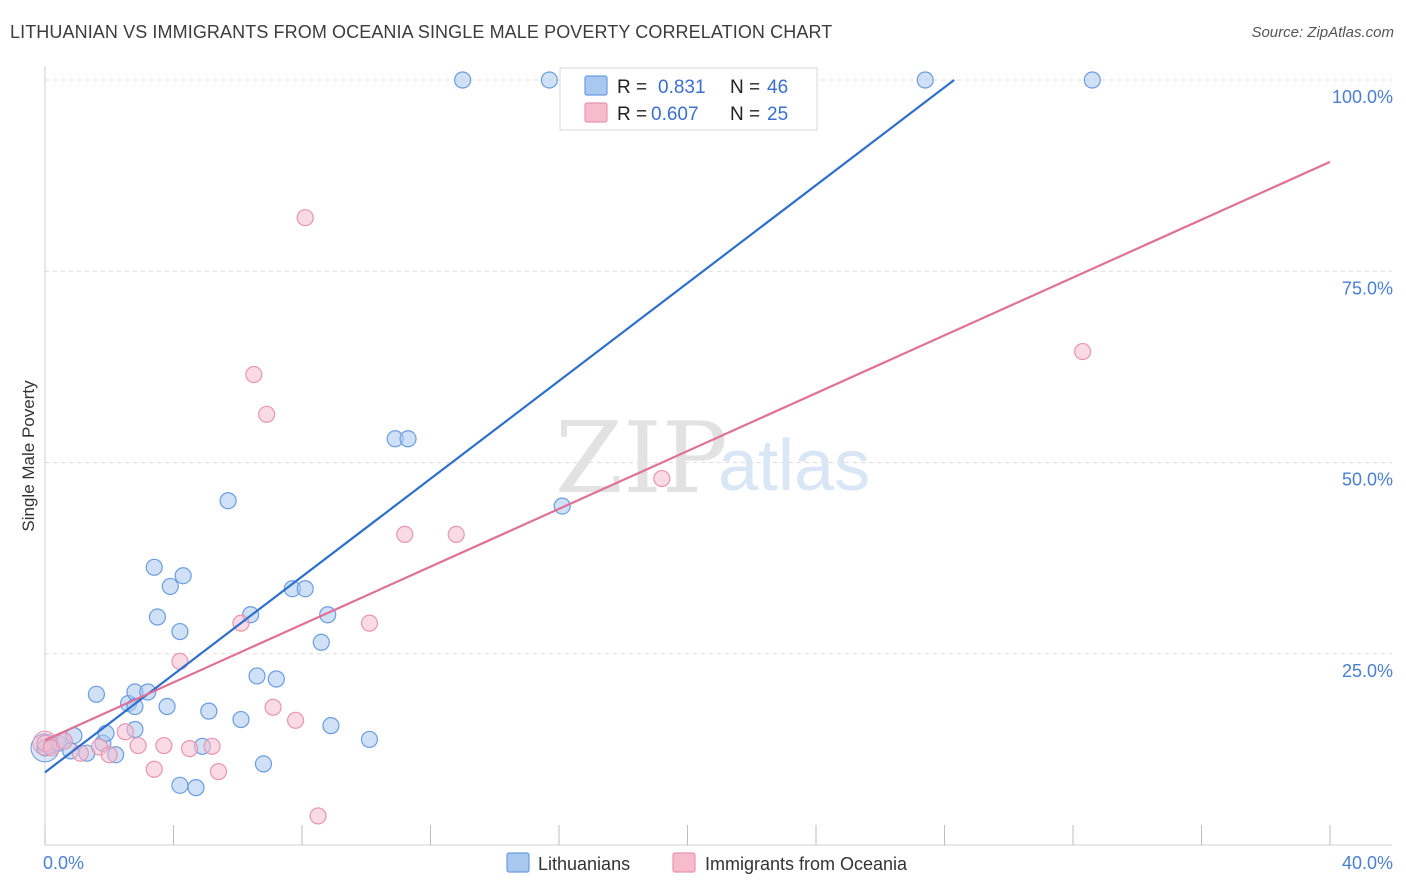  What do you see at coordinates (1367, 671) in the screenshot?
I see `y-tick-label: 25.0%` at bounding box center [1367, 671].